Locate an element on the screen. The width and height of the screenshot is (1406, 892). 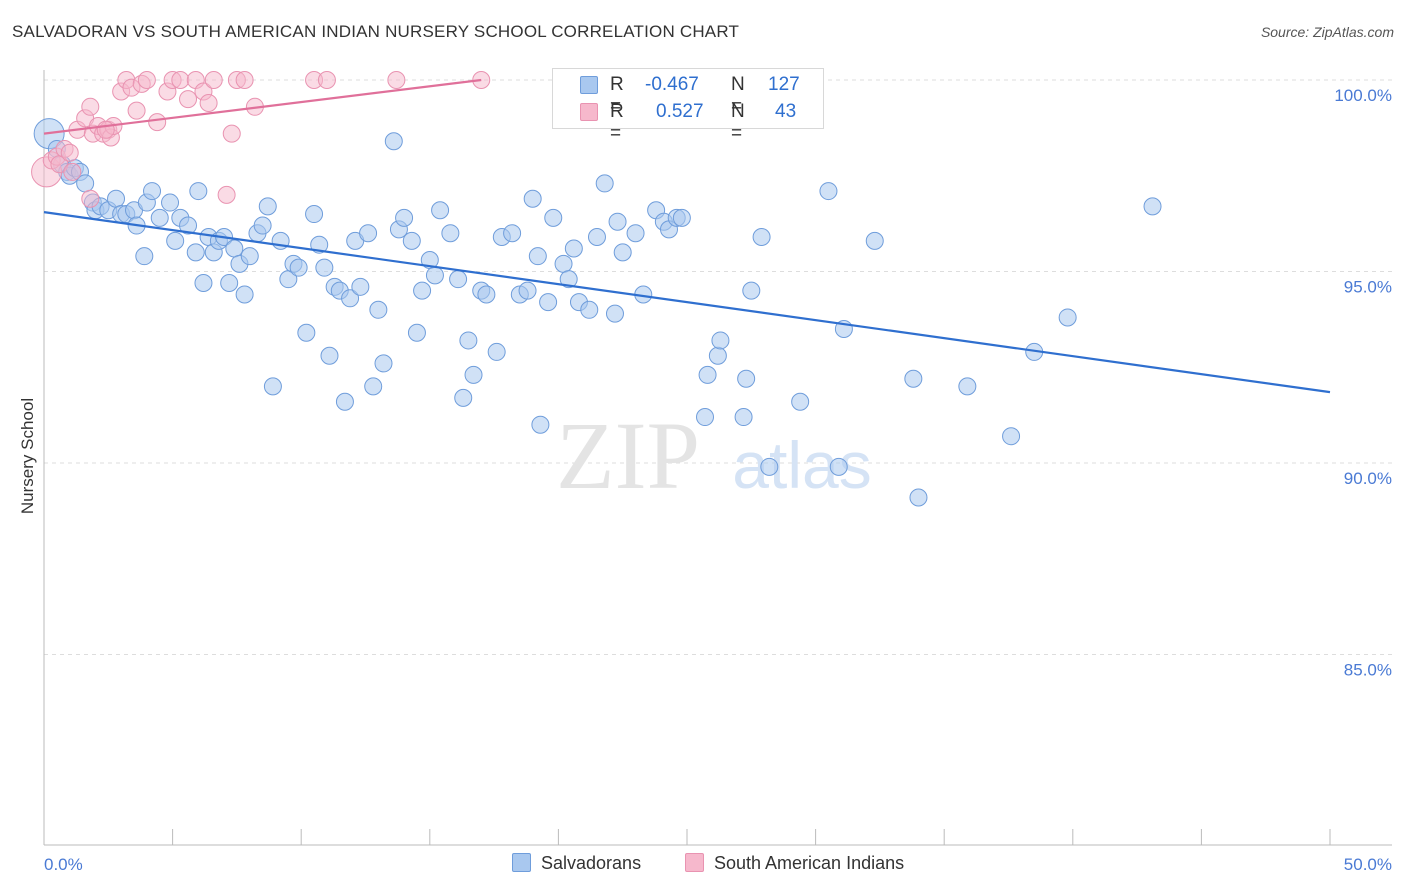
y-tick-label: 85.0% is located at coordinates (1368, 670).